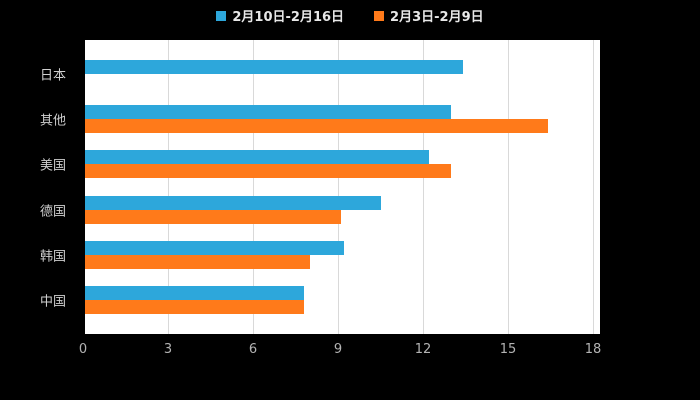 The image size is (700, 400). Describe the element at coordinates (273, 67) in the screenshot. I see `bar-series-0-日本` at that location.